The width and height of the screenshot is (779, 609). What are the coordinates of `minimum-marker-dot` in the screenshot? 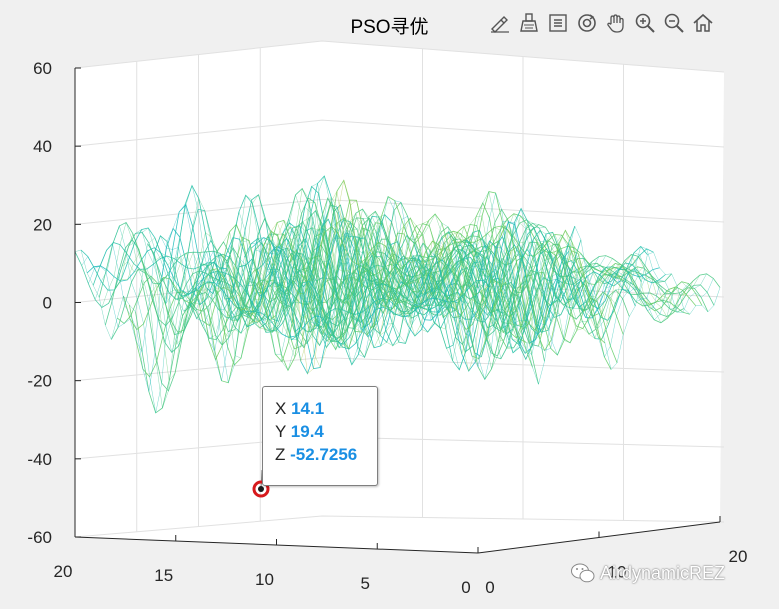 It's located at (261, 489).